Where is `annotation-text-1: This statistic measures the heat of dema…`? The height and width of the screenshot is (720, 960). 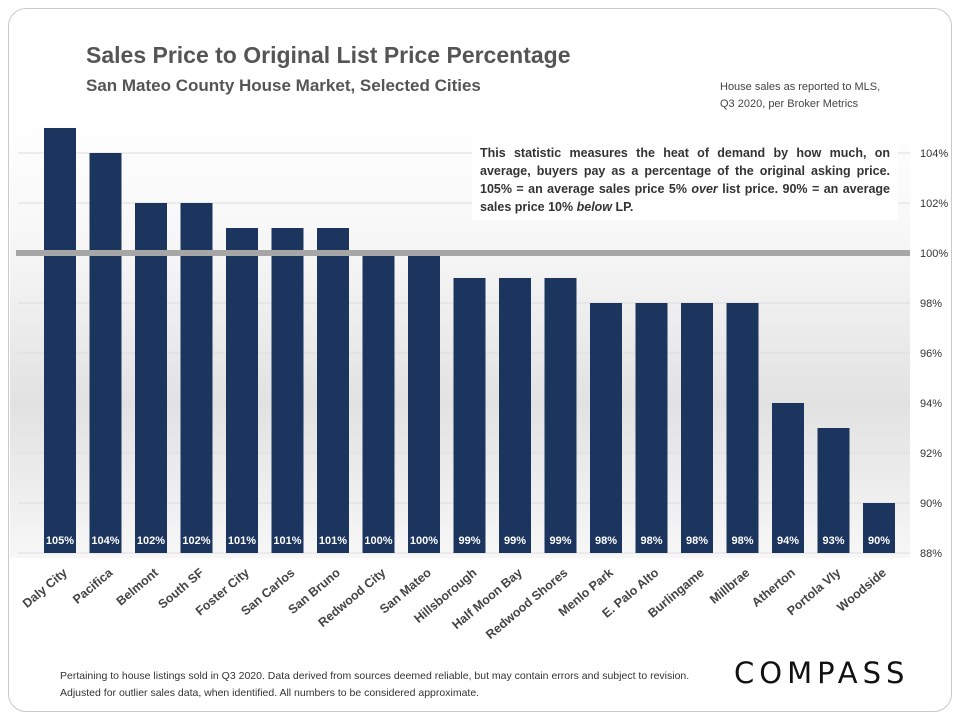
annotation-text-1: This statistic measures the heat of dema… is located at coordinates (685, 171).